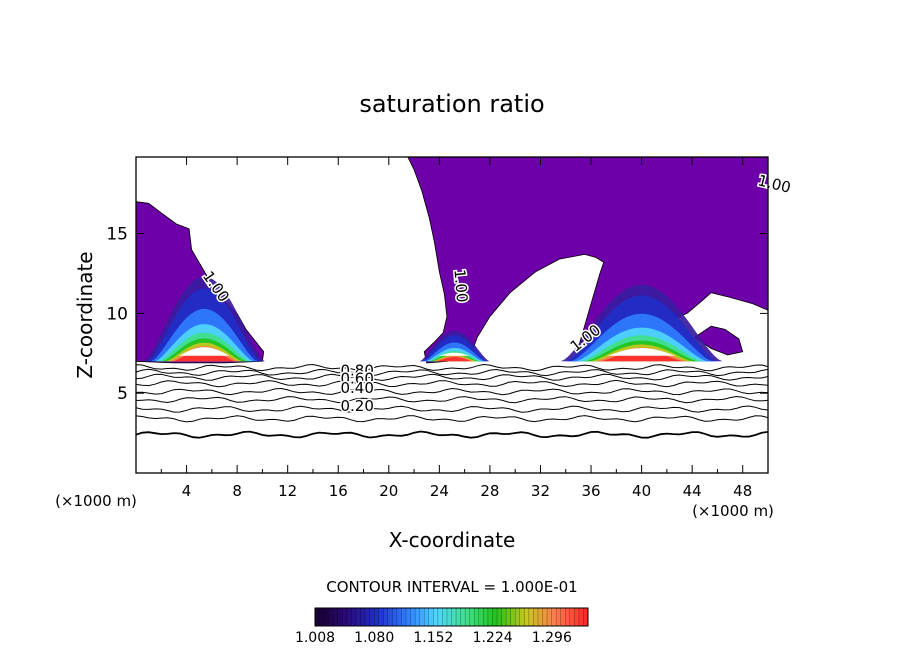 Image resolution: width=904 pixels, height=654 pixels. What do you see at coordinates (356, 379) in the screenshot?
I see `contour-label: 0.60` at bounding box center [356, 379].